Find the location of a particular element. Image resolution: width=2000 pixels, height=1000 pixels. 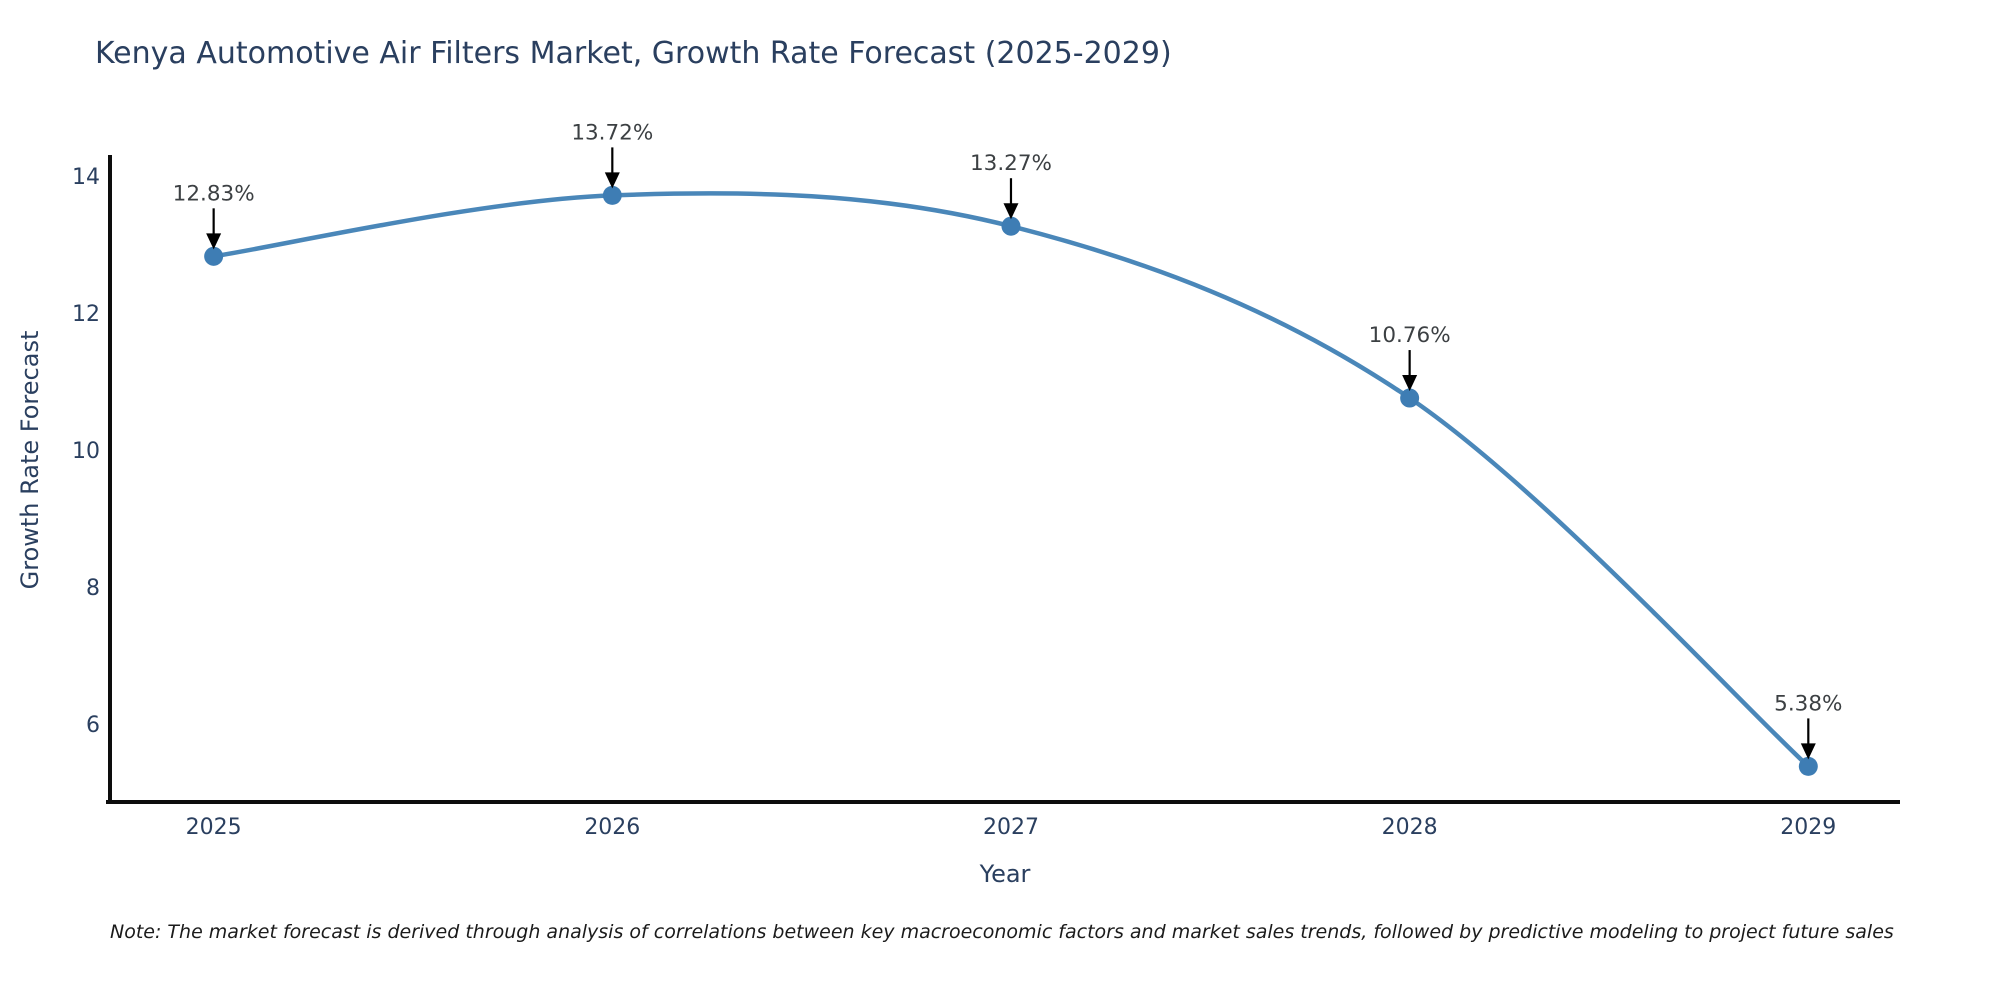

x-tick-label: 2027 is located at coordinates (1011, 827).